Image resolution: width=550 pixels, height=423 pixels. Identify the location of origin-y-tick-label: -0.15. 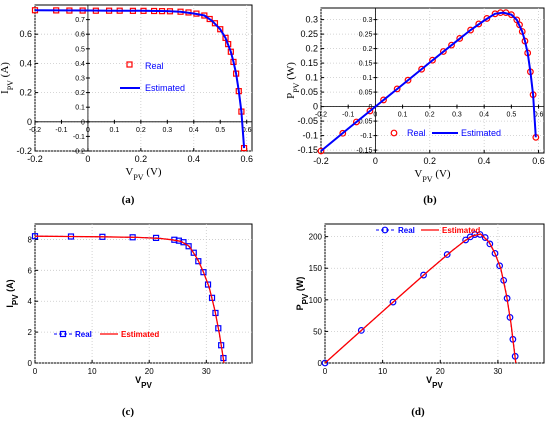
(364, 151).